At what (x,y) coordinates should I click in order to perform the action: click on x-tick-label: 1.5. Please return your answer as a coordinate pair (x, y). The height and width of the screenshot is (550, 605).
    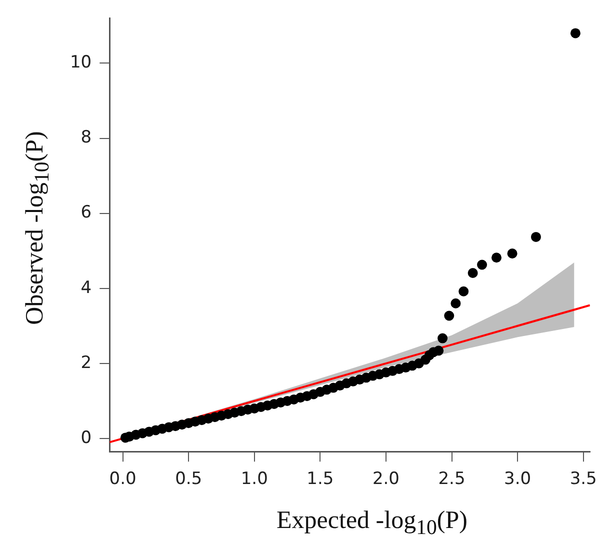
    Looking at the image, I should click on (320, 479).